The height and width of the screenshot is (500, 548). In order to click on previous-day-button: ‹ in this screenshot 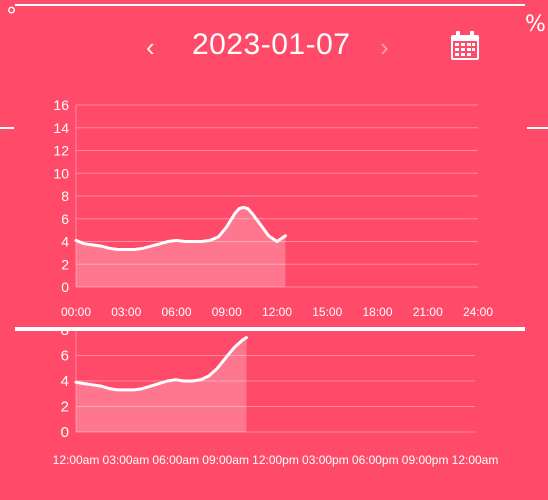, I will do `click(150, 47)`.